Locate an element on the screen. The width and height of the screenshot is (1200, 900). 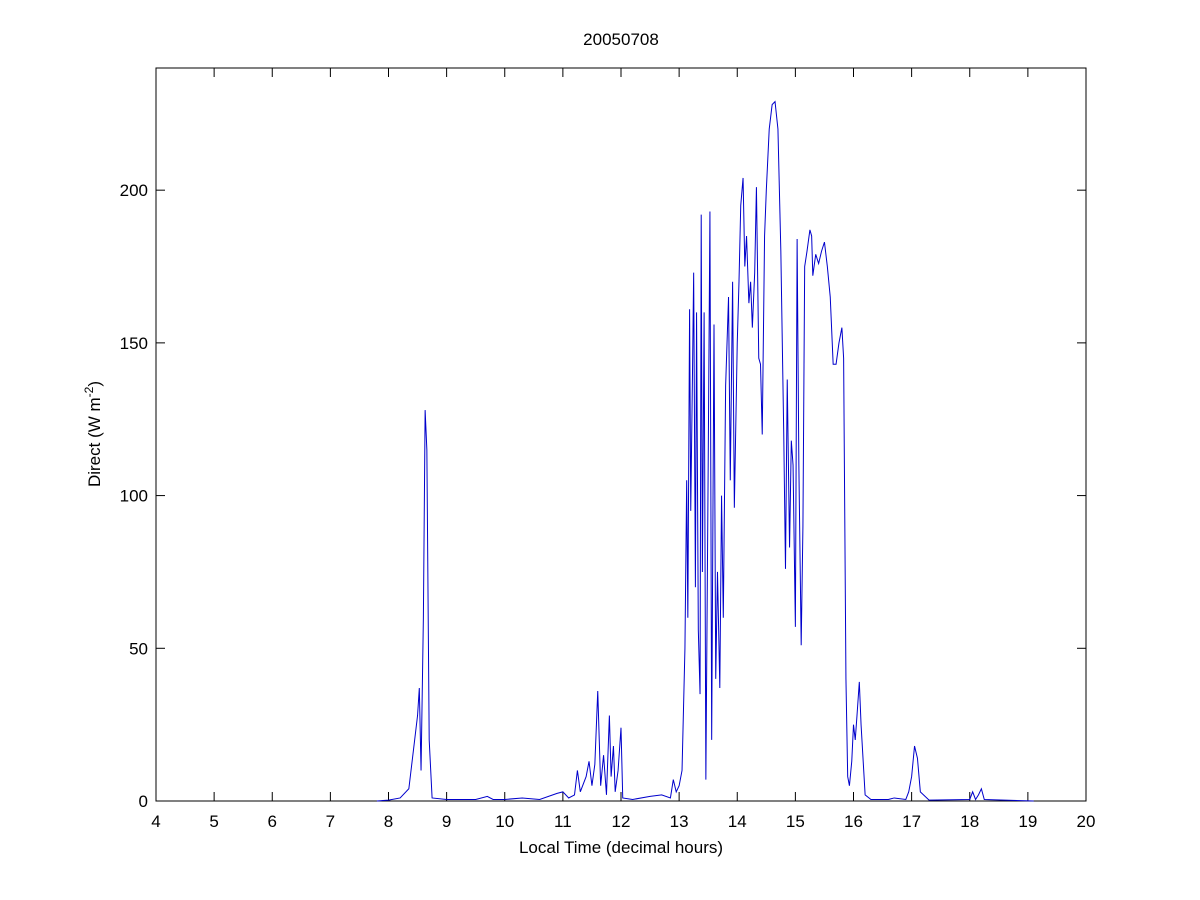
y-tick-label: 150 is located at coordinates (134, 343).